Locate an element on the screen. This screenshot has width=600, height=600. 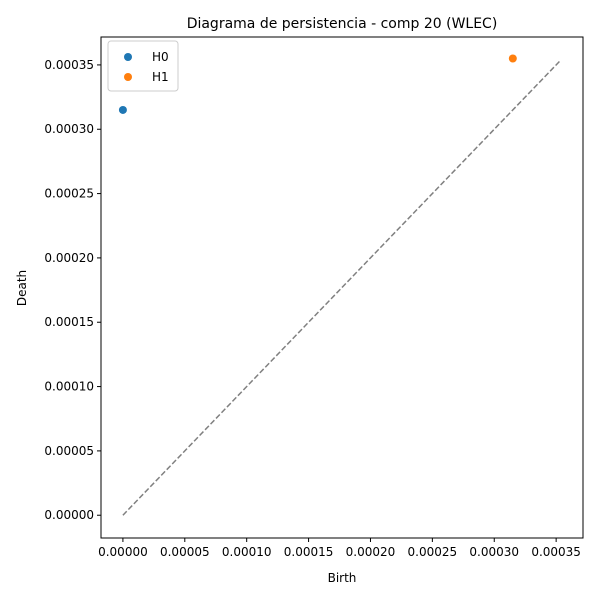
y-tick-label: 0.00010 is located at coordinates (69, 387).